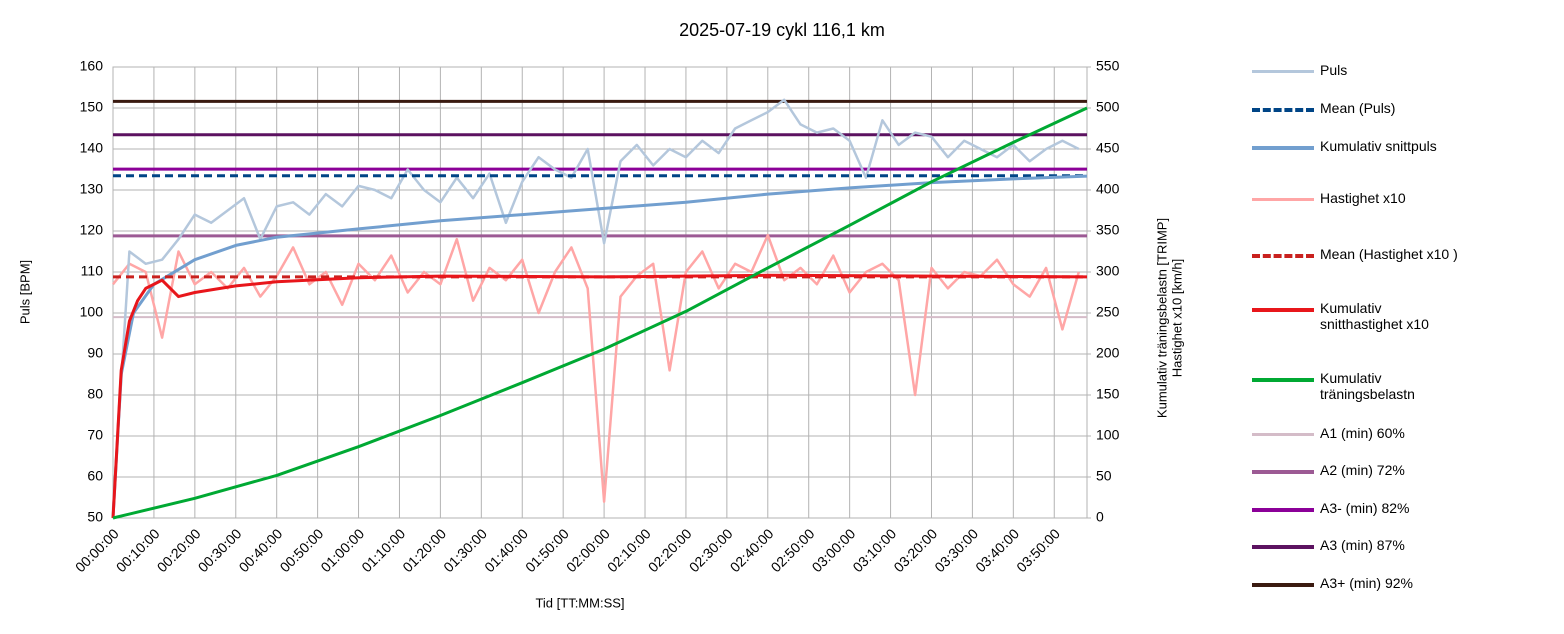 The height and width of the screenshot is (634, 1564). I want to click on legend-item: Mean (Puls), so click(1356, 108).